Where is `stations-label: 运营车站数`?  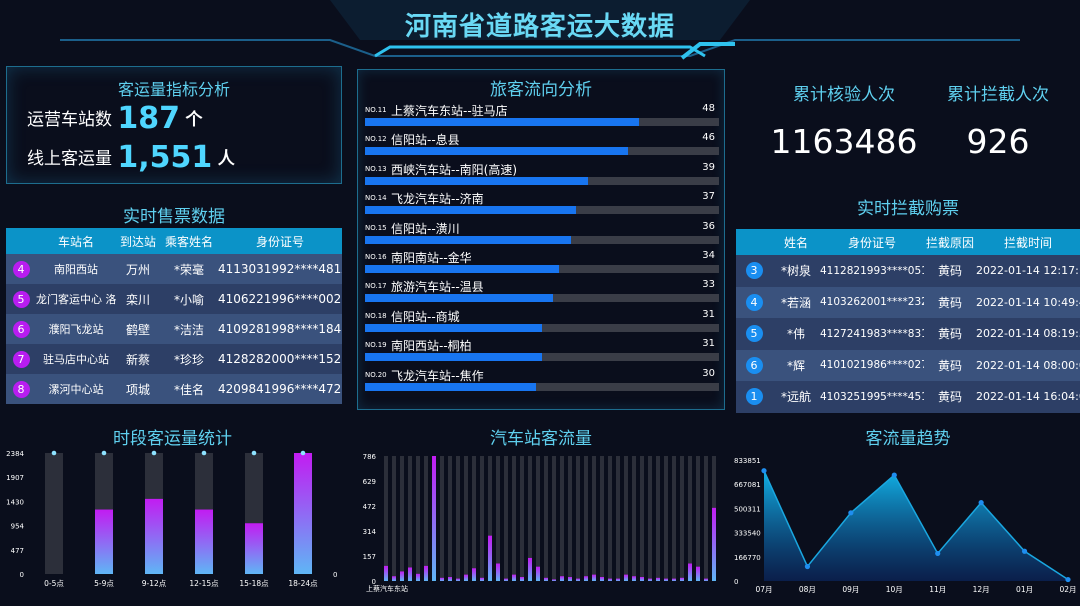 stations-label: 运营车站数 is located at coordinates (69, 120).